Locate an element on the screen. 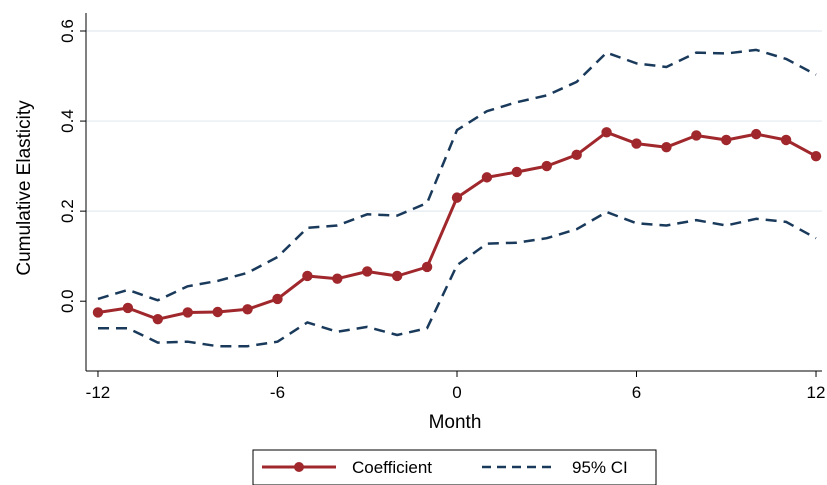 This screenshot has width=827, height=485. legend-marker-coefficient is located at coordinates (299, 467).